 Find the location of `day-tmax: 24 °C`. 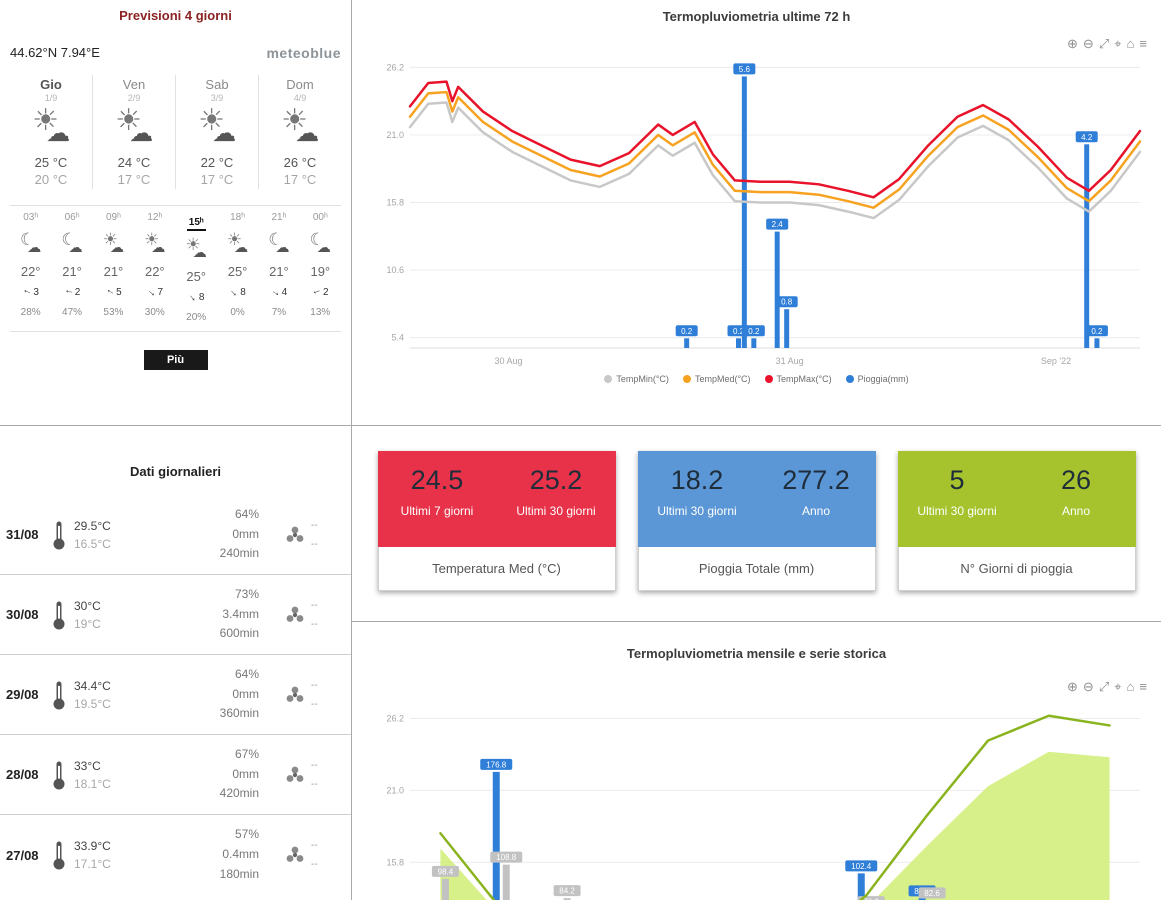

day-tmax: 24 °C is located at coordinates (134, 162).